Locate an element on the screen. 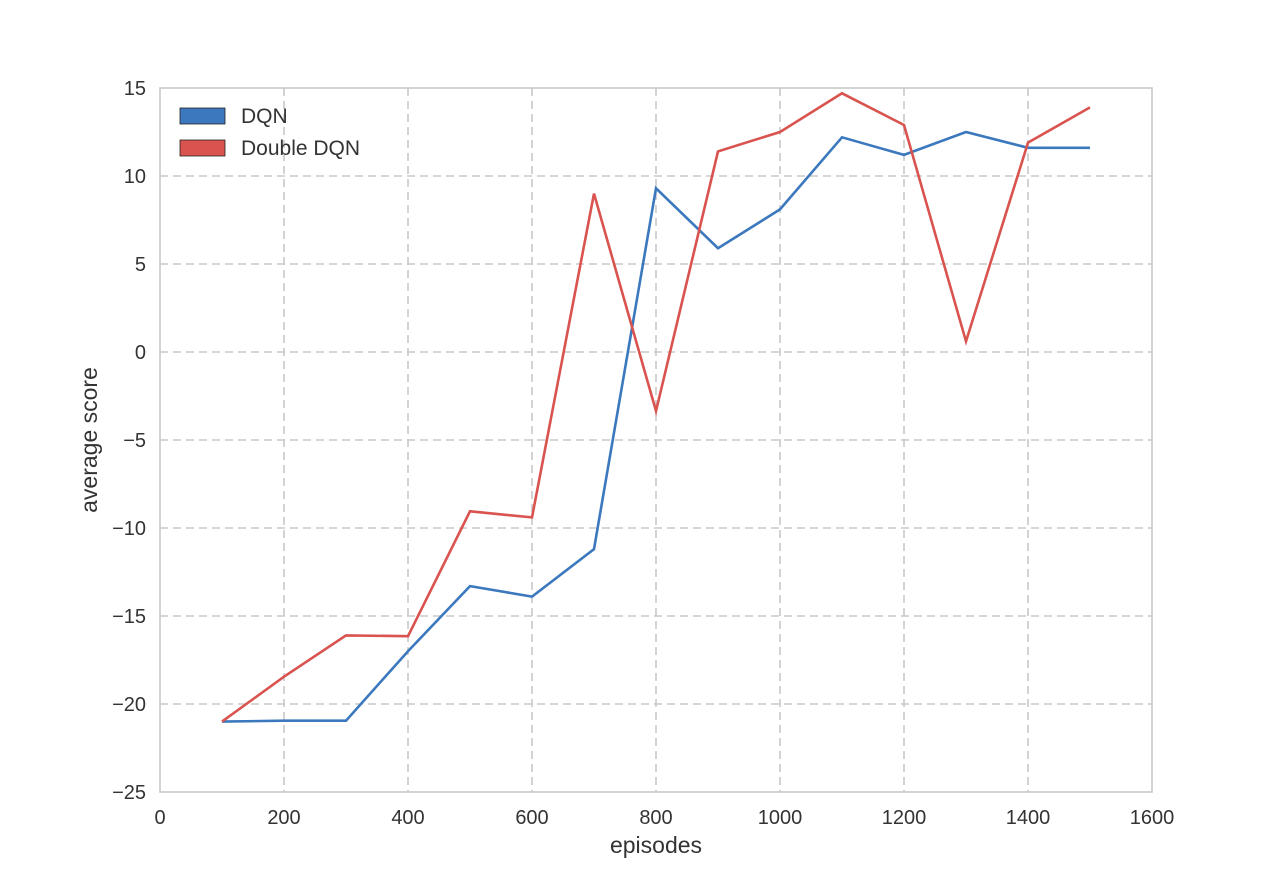 This screenshot has width=1280, height=880. y-tick-label: −15 is located at coordinates (129, 617).